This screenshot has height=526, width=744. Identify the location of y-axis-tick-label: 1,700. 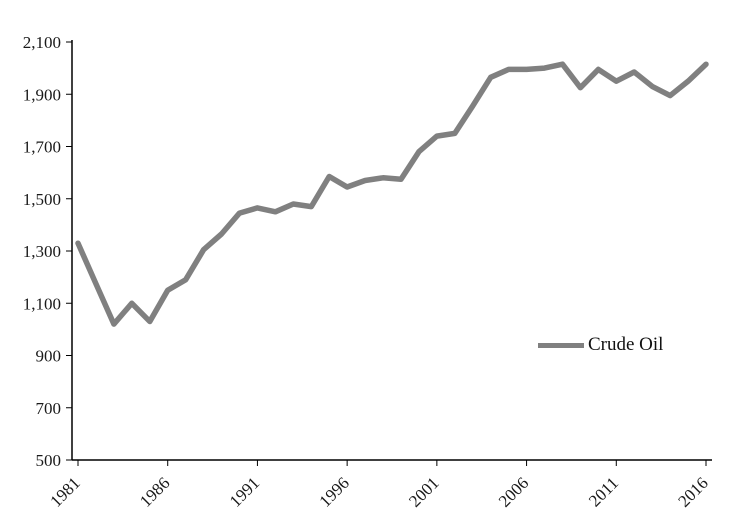
(42, 147).